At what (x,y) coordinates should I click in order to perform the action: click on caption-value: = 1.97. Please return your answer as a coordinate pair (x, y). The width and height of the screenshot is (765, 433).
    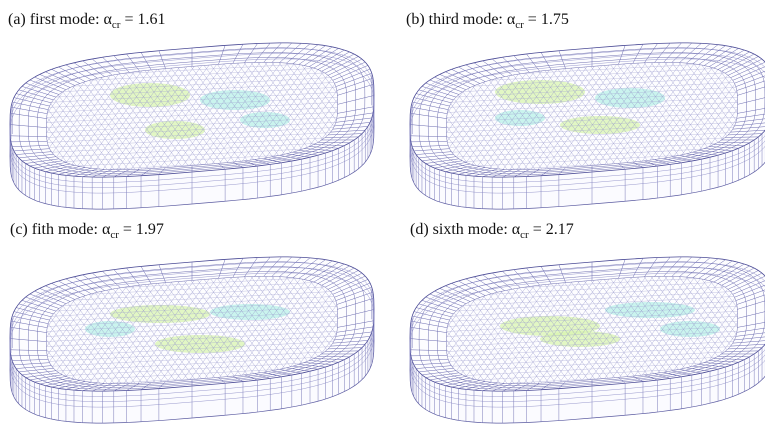
    Looking at the image, I should click on (143, 229).